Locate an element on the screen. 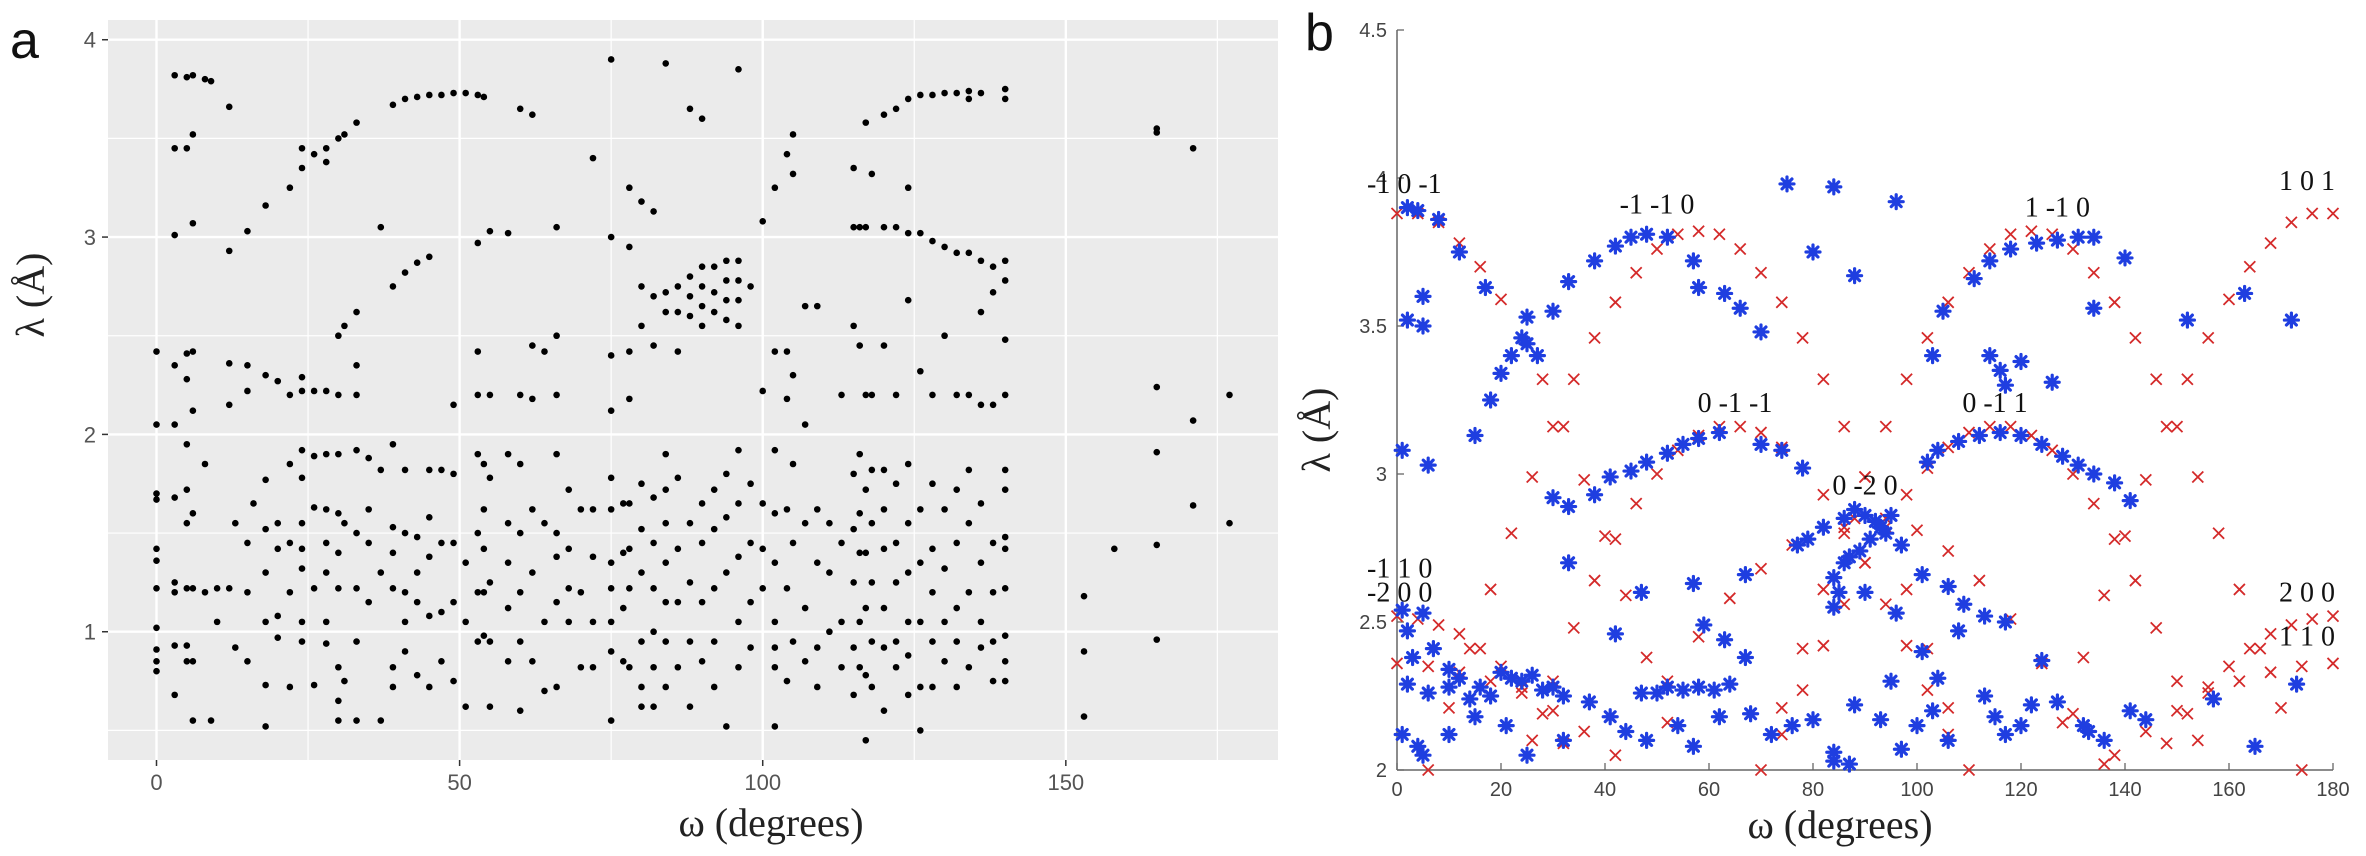 This screenshot has width=2366, height=856. panel-b-y-tick-label: 2.5 is located at coordinates (1373, 623).